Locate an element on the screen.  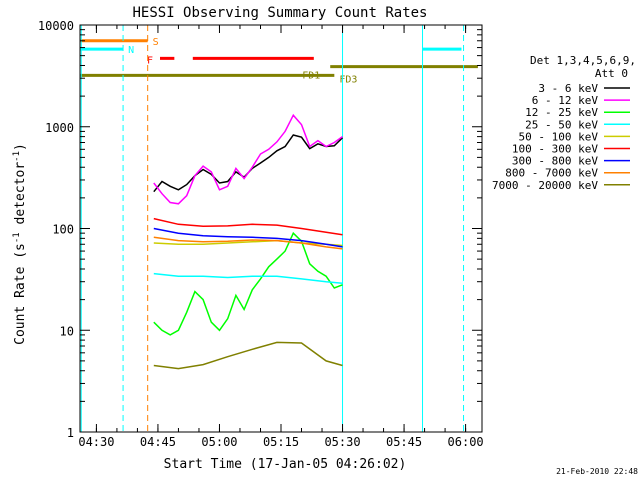
legend-label-50-100-kev: 50 - 100 keV is located at coordinates (559, 136).